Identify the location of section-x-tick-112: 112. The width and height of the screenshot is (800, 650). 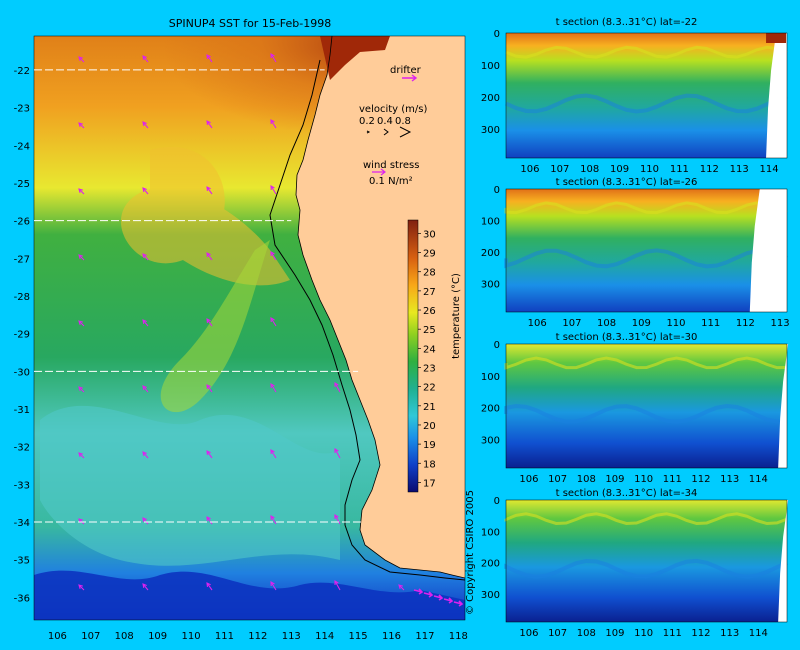
(709, 169).